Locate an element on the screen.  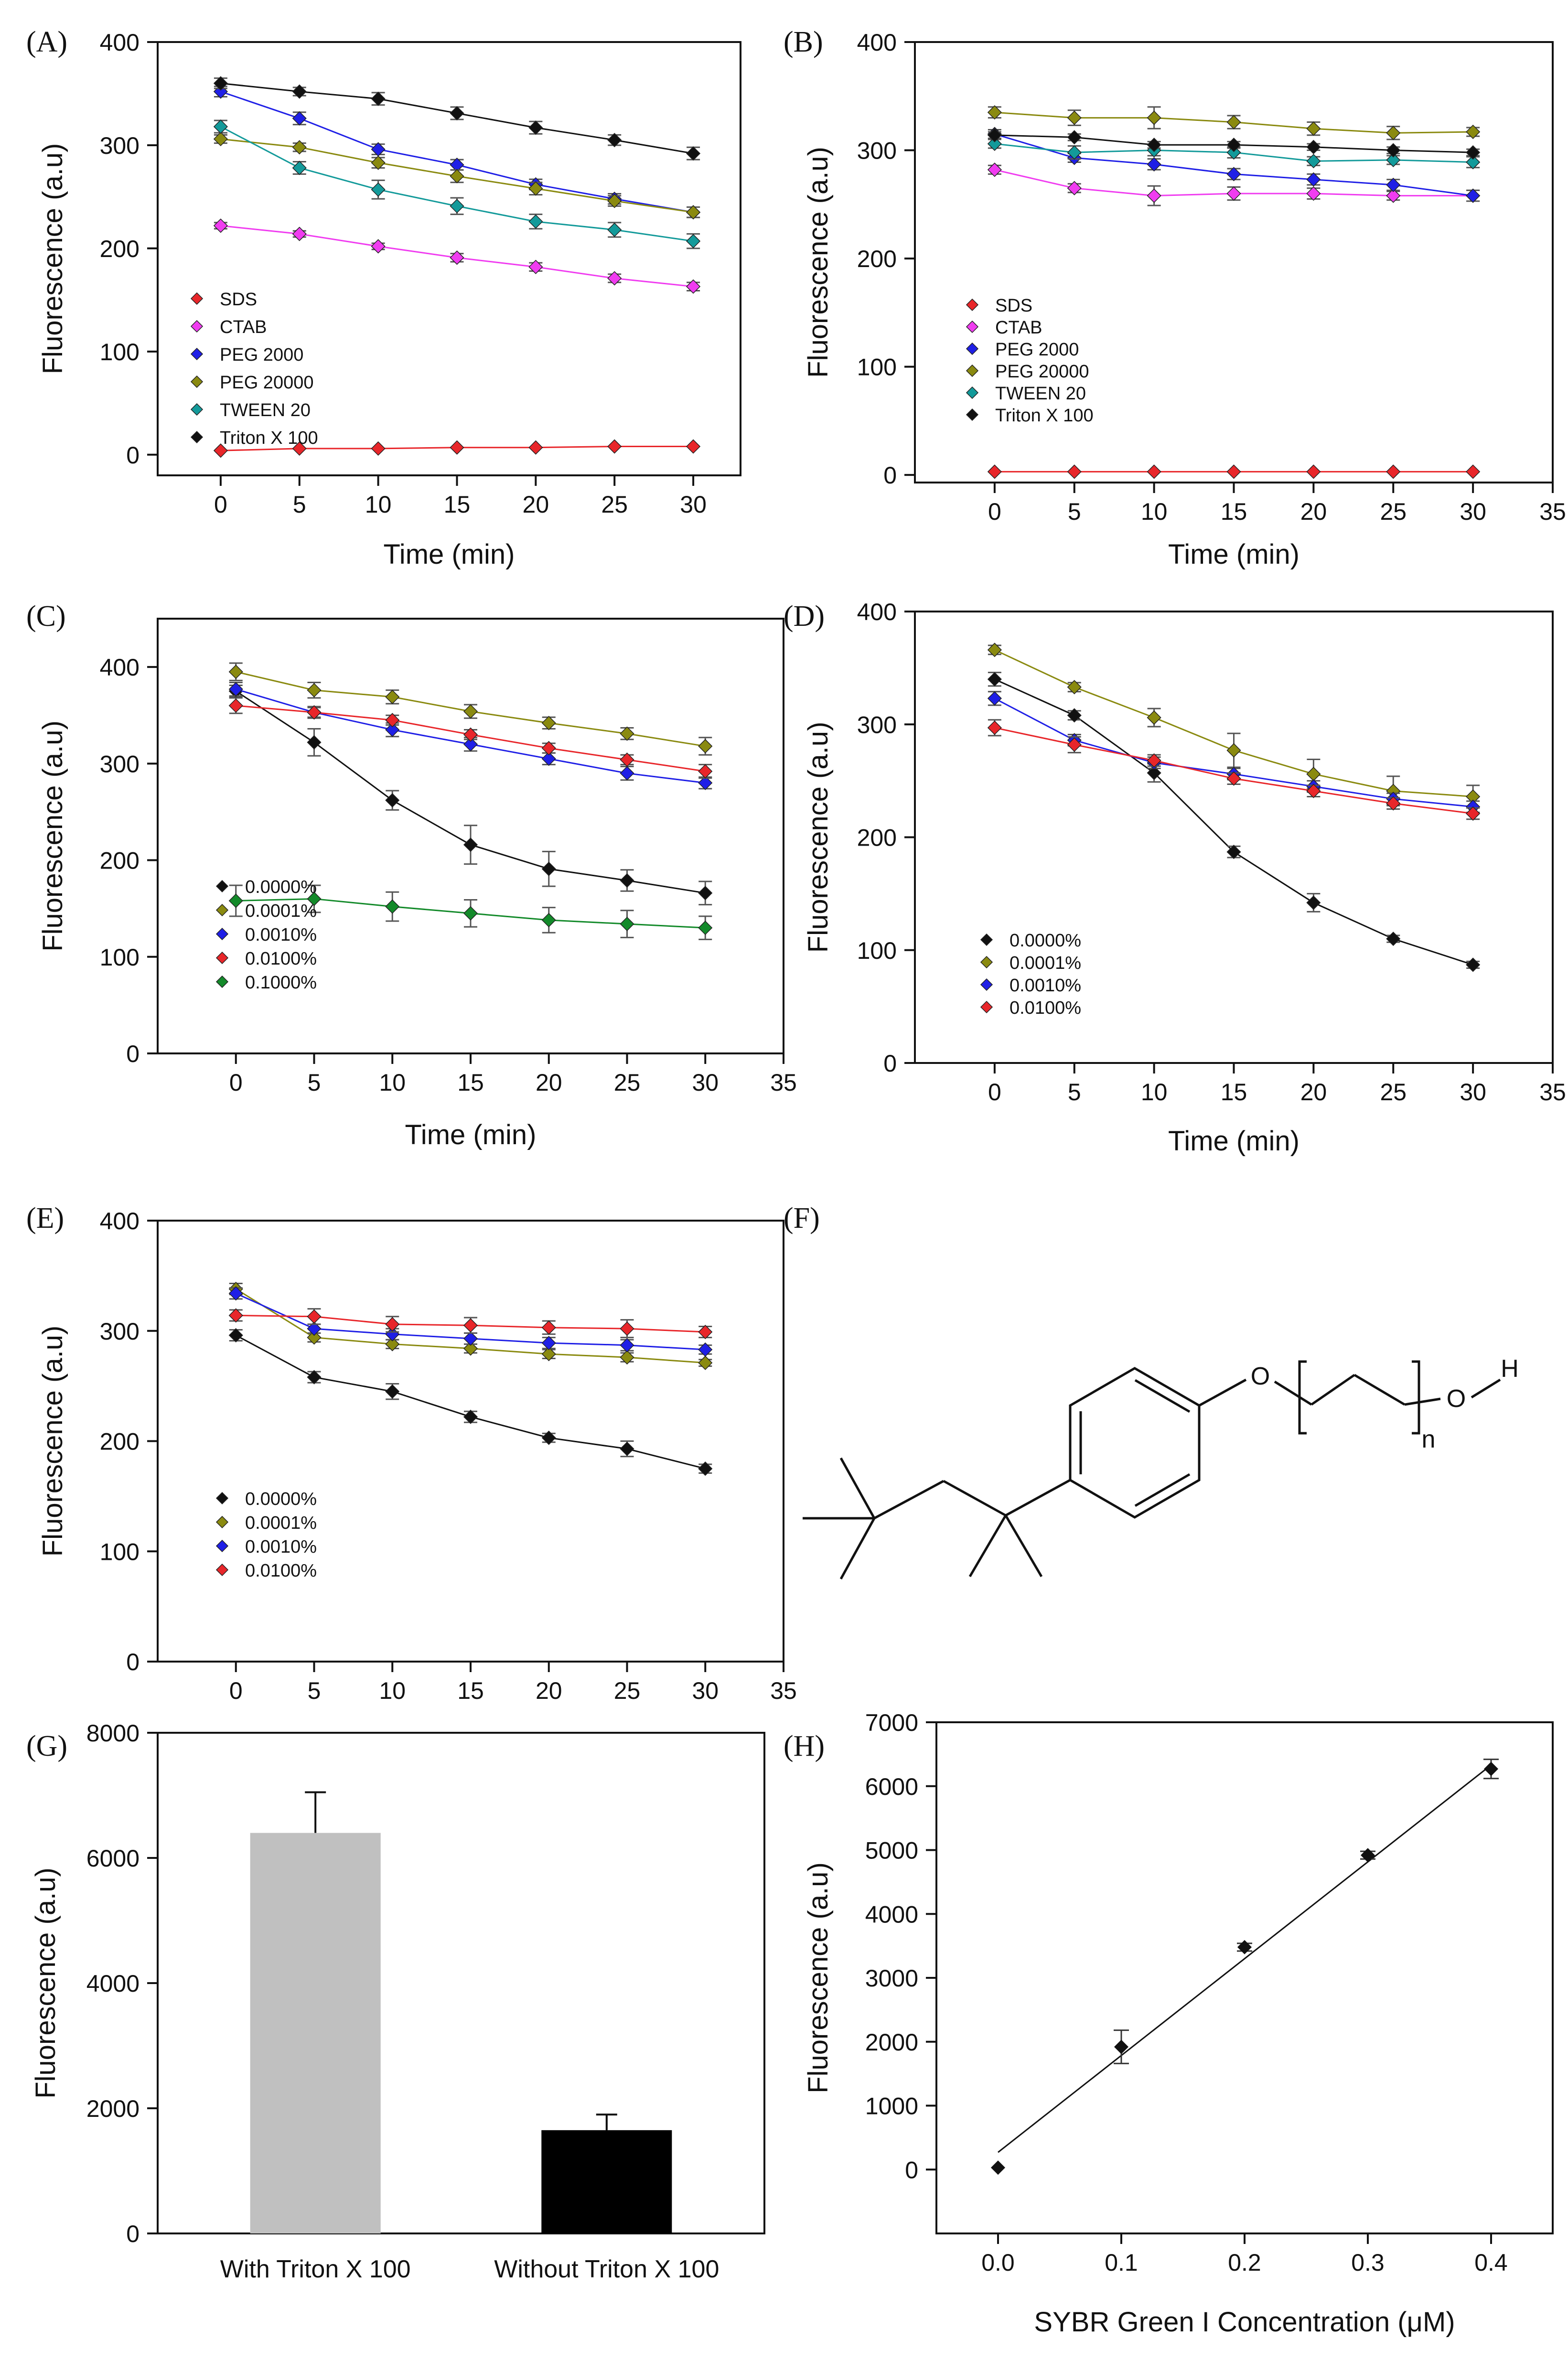
plot-frame is located at coordinates (471, 1441).